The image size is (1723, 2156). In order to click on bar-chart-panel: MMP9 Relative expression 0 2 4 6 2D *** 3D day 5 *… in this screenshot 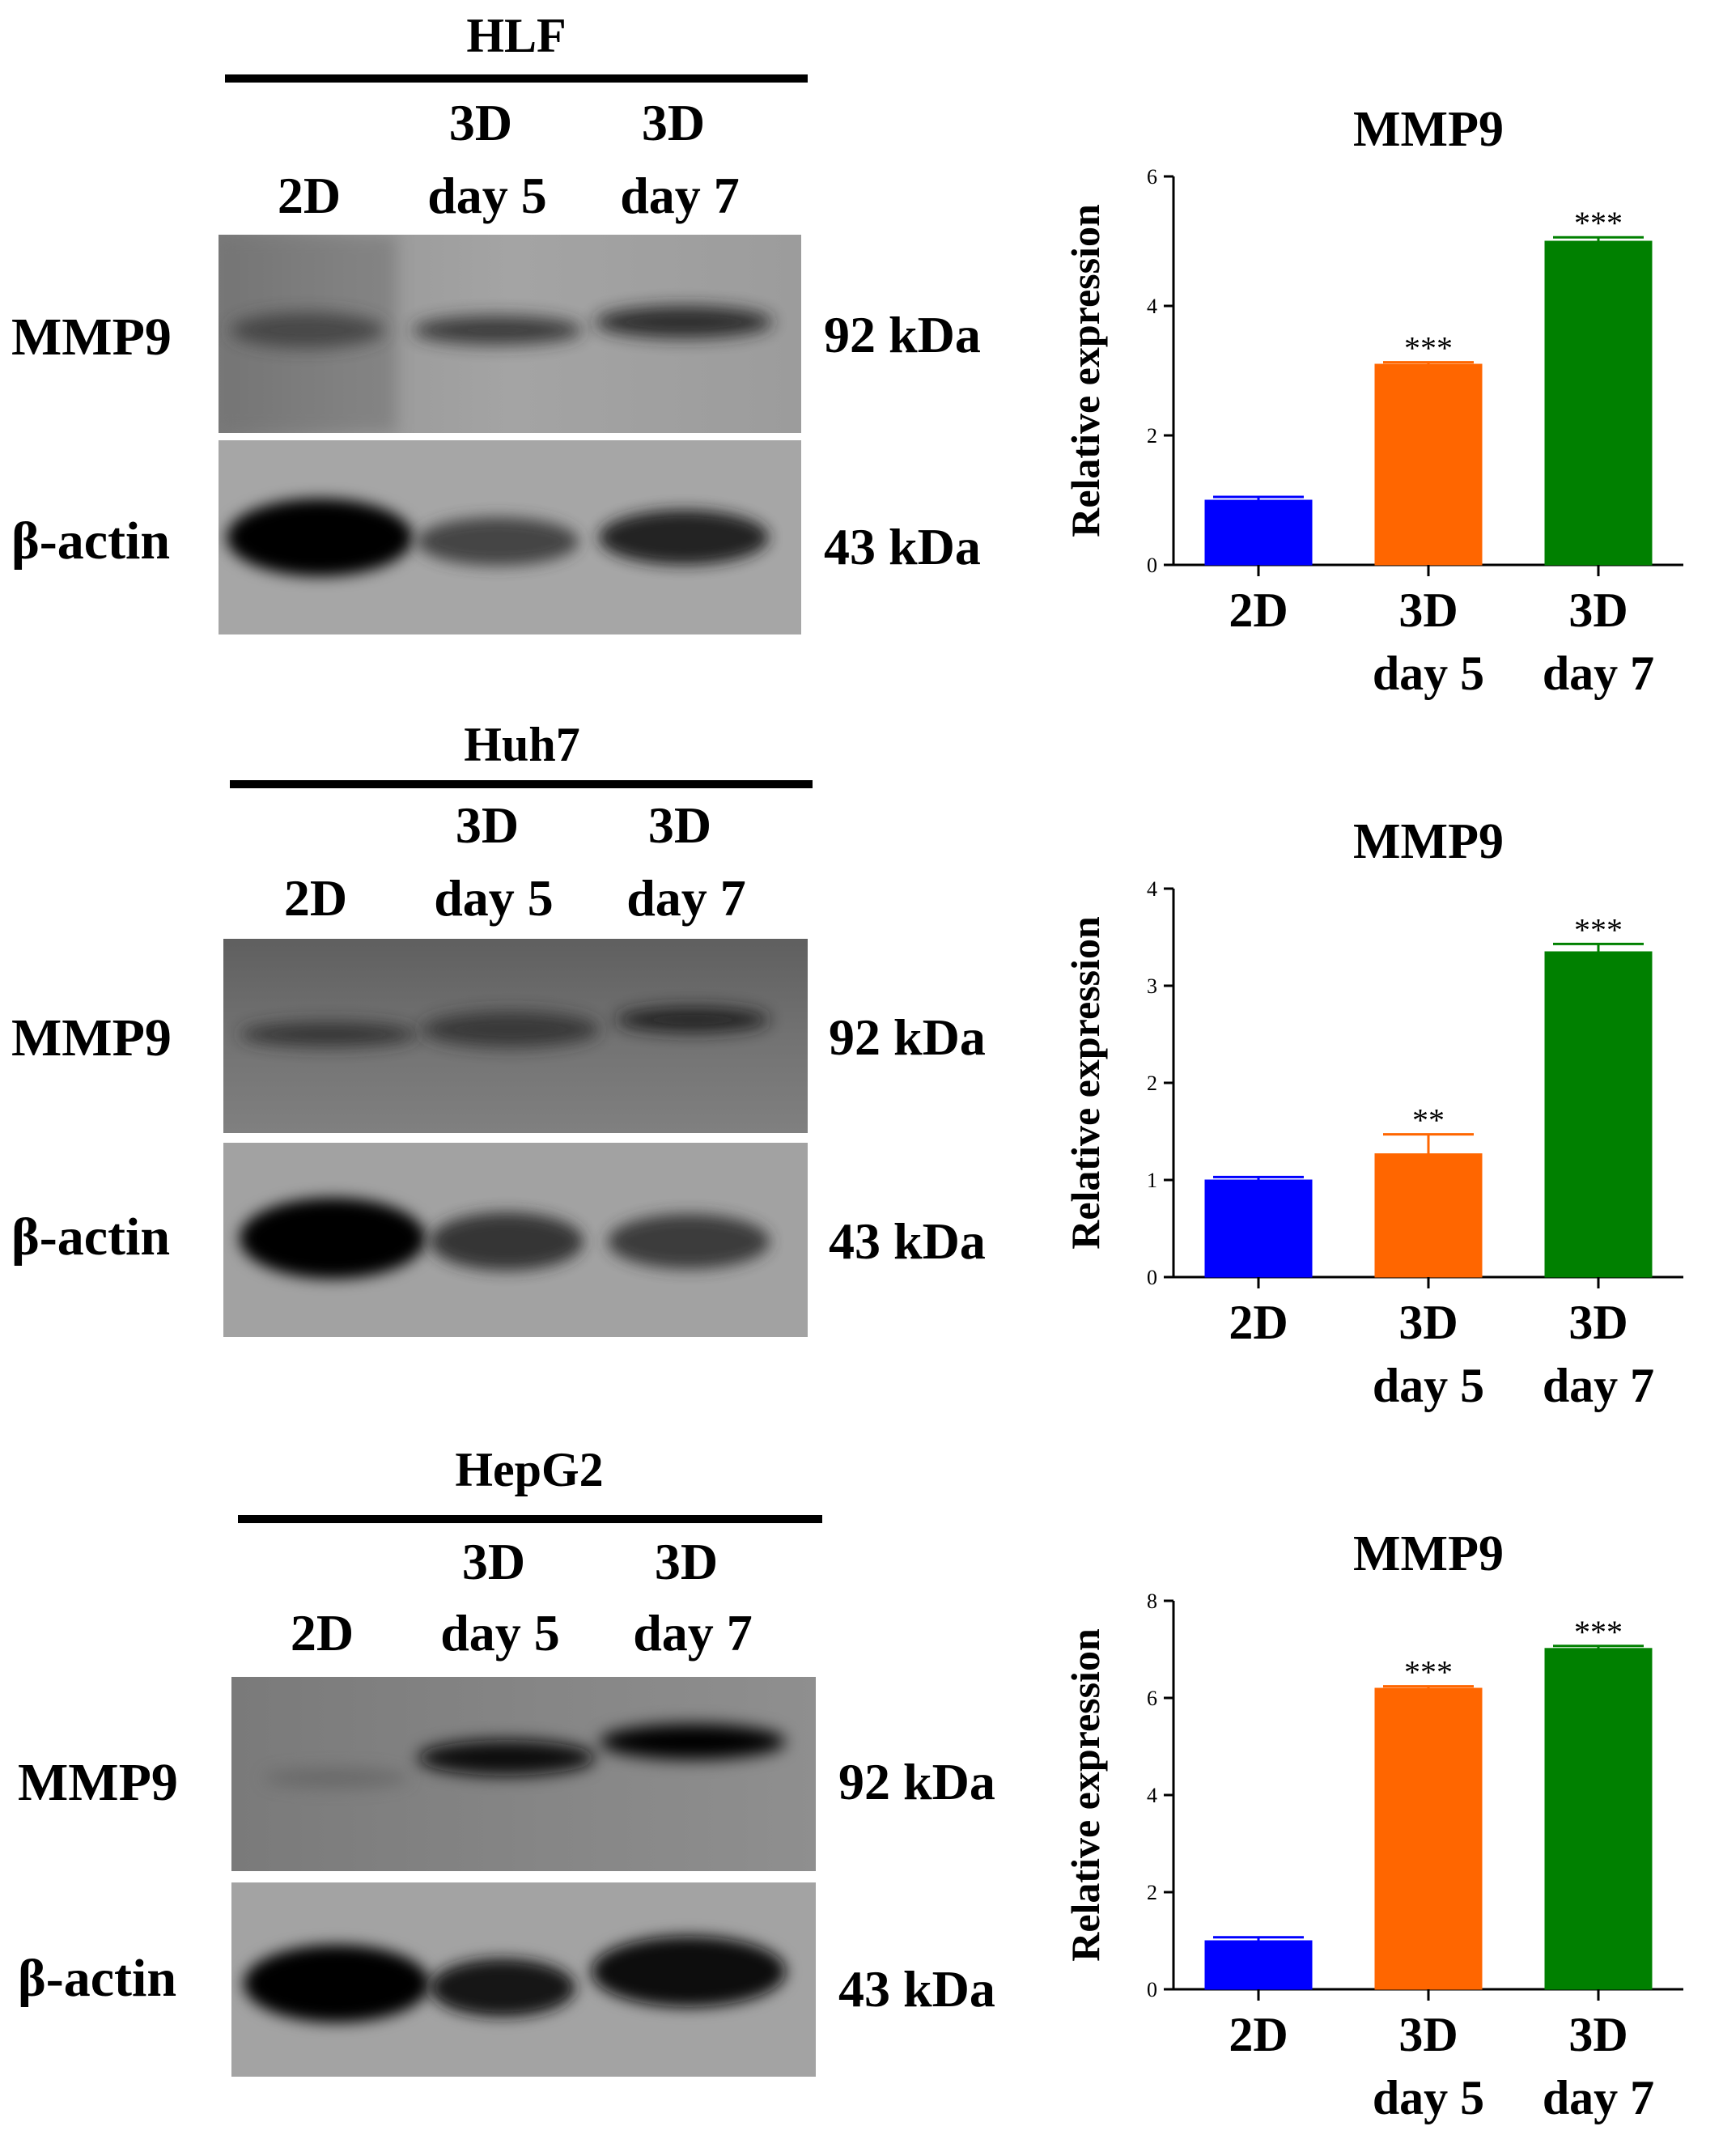, I will do `click(1387, 352)`.